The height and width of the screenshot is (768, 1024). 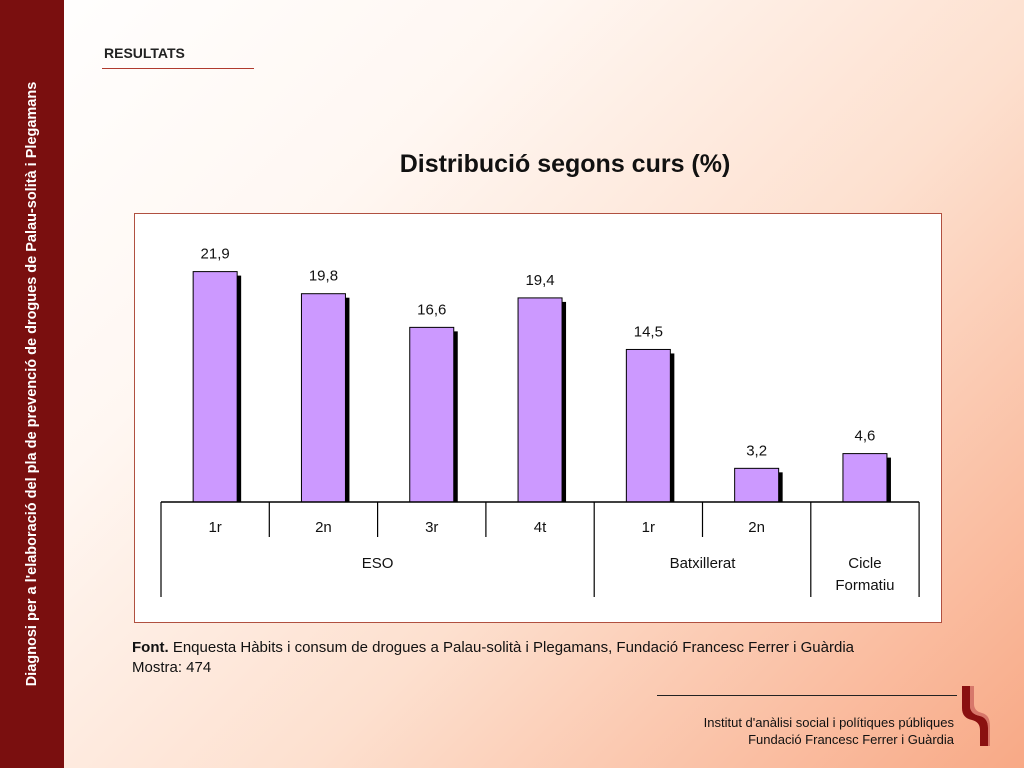 I want to click on category-label: 3r, so click(x=431, y=527).